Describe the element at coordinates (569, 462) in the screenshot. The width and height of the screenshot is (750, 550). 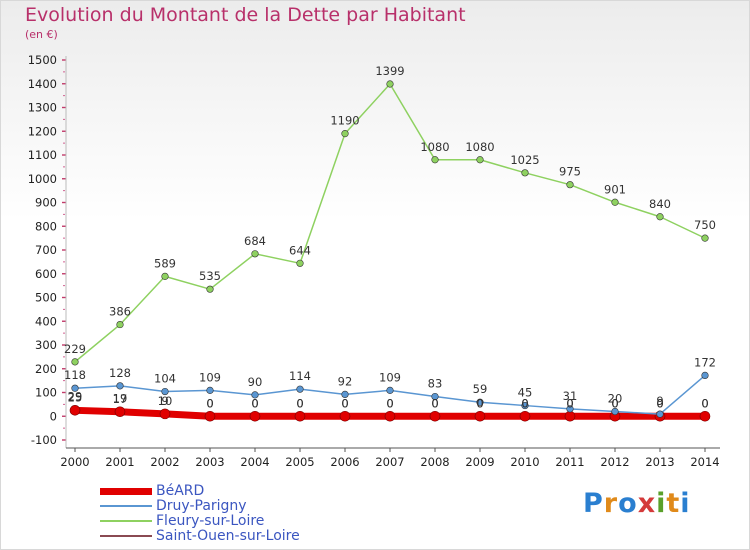
I see `x-tick-label: 2011` at that location.